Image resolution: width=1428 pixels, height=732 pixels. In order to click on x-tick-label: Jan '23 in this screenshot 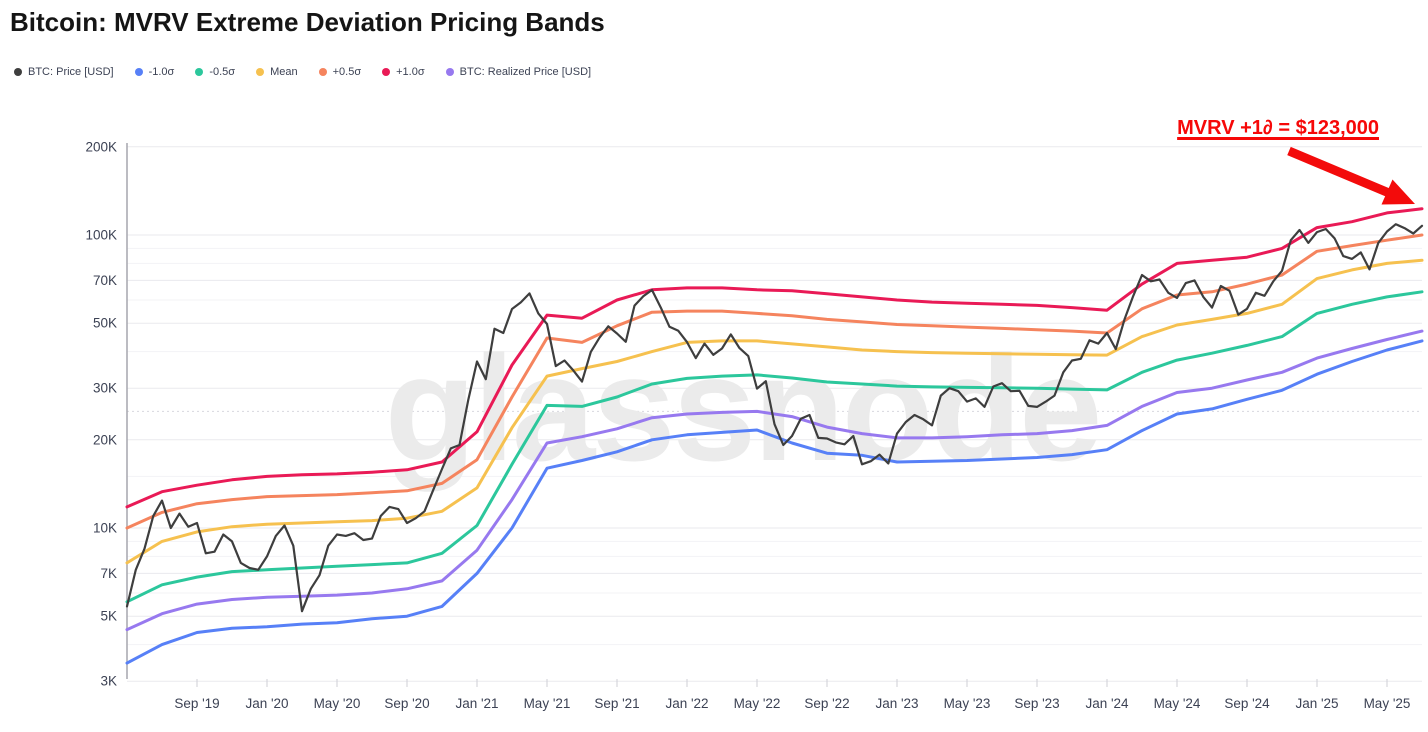, I will do `click(896, 703)`.